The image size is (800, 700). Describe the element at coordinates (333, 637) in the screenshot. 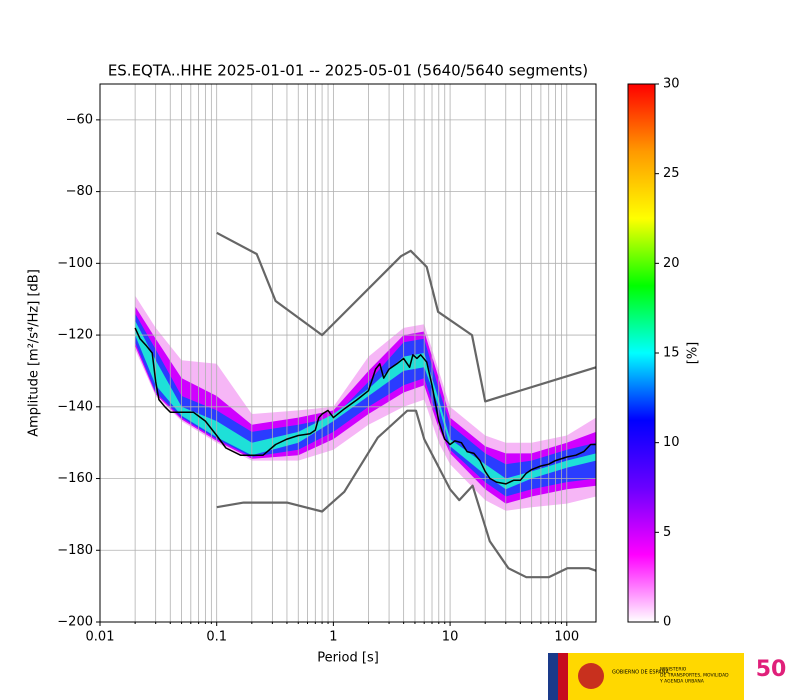

I see `x-tick-label: 1` at that location.